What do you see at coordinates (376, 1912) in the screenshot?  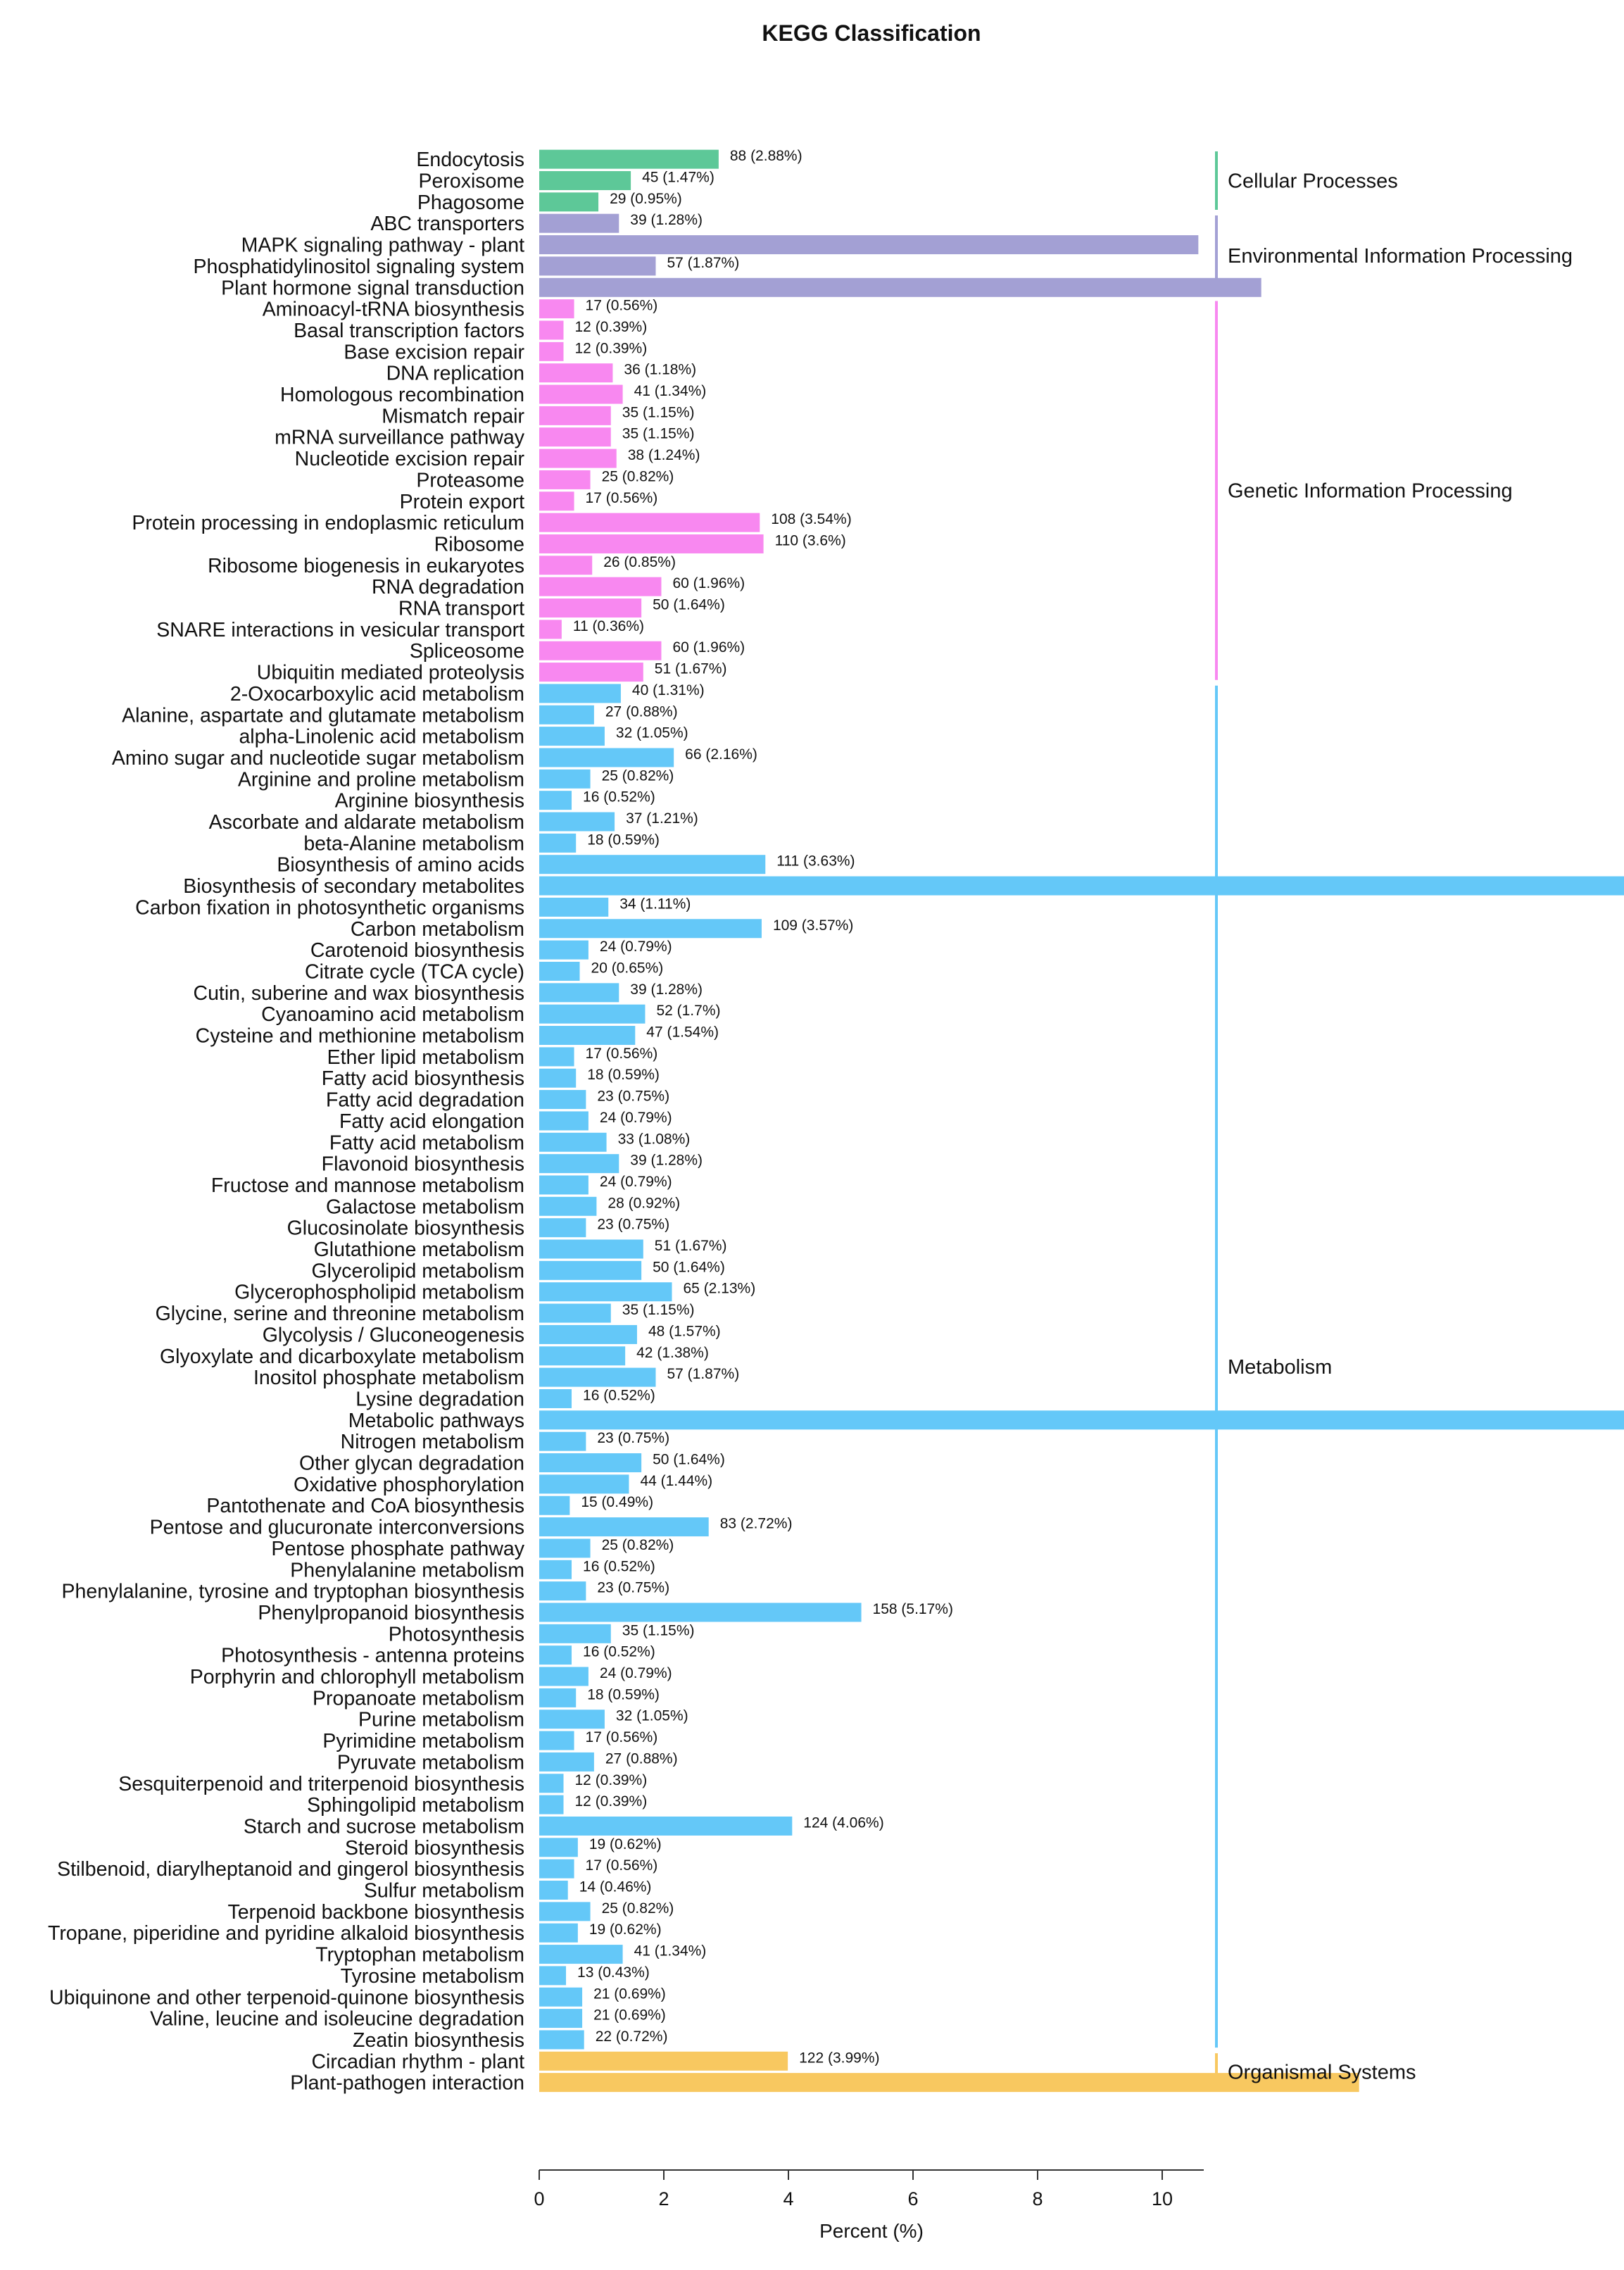 I see `category-label: Terpenoid backbone biosynthesis` at bounding box center [376, 1912].